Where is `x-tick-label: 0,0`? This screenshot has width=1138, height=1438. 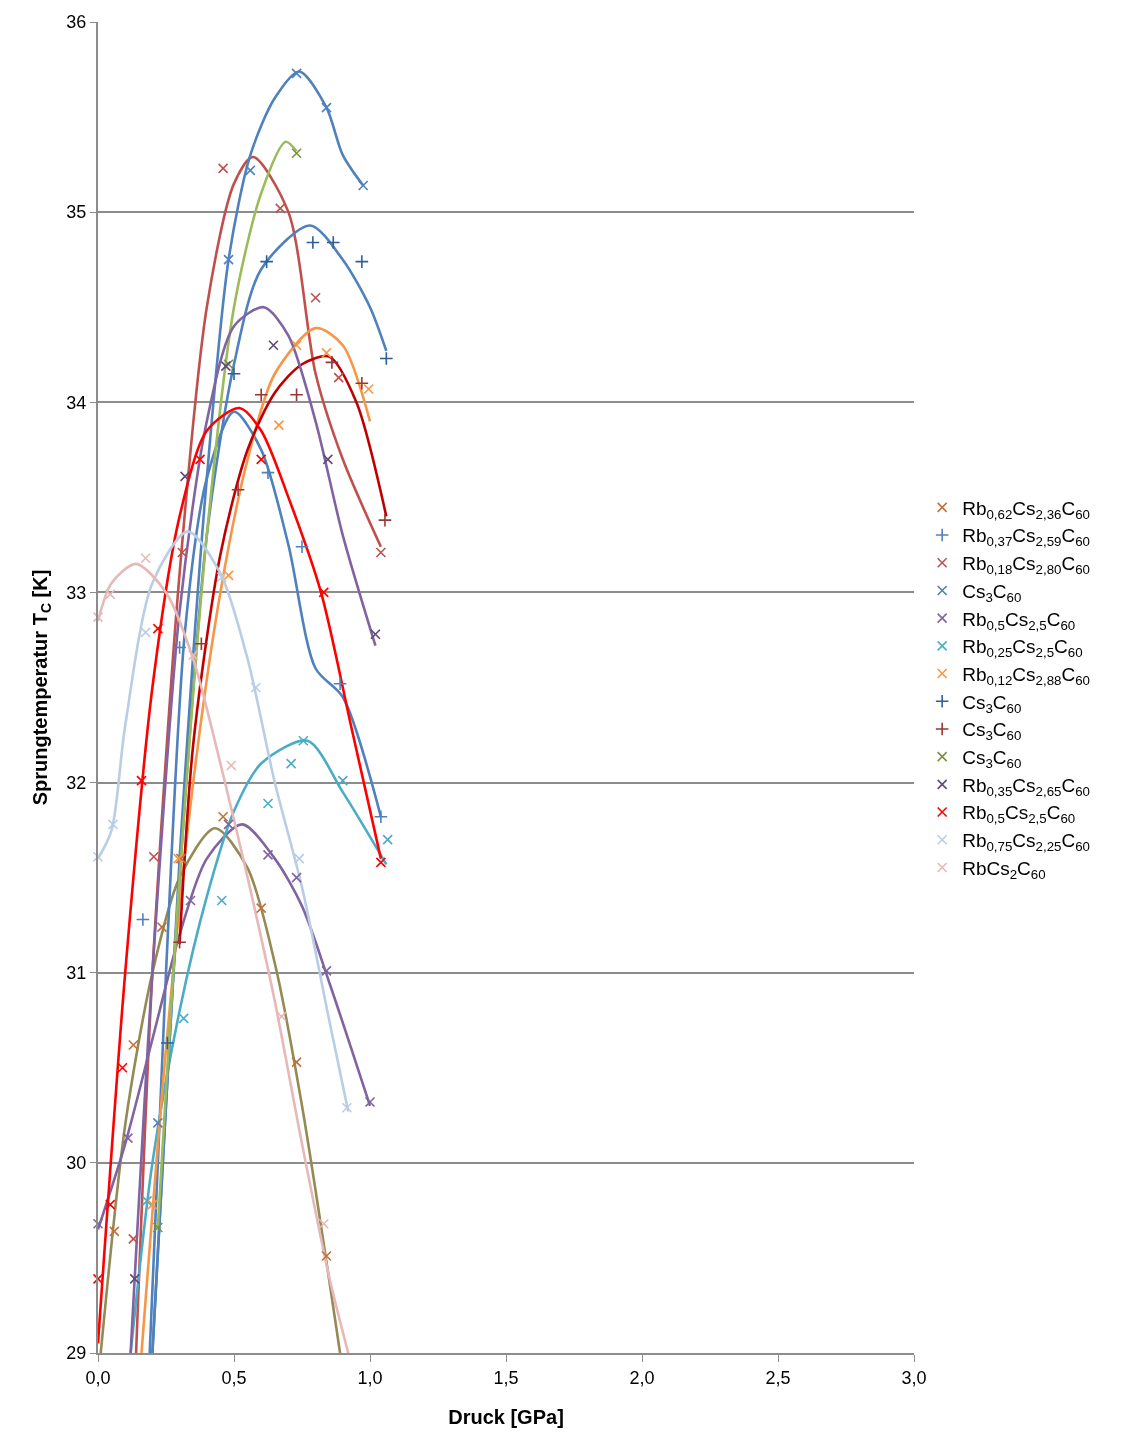
x-tick-label: 0,0 is located at coordinates (98, 1377).